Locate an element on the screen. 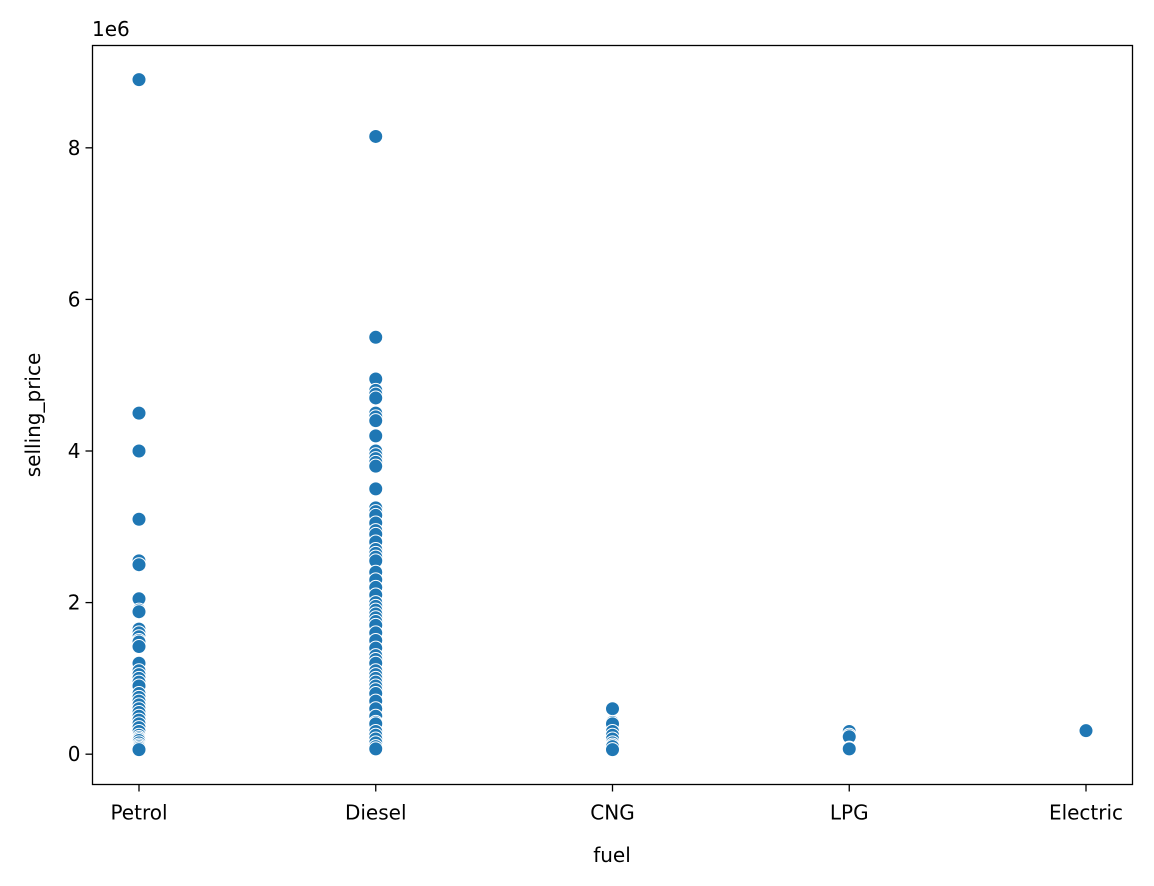 This screenshot has width=1154, height=886. y-tick-label: 6 is located at coordinates (74, 299).